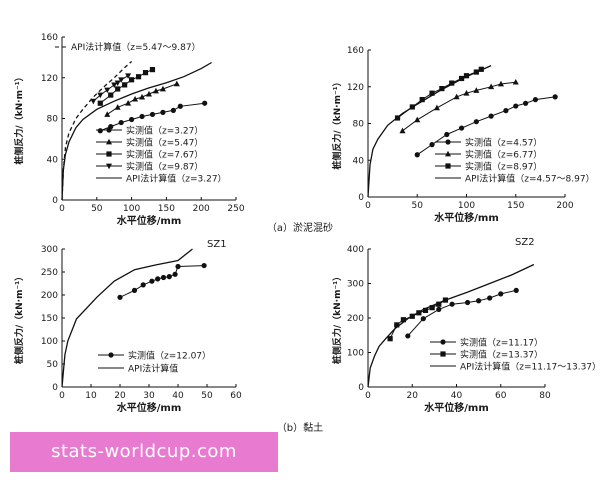  What do you see at coordinates (144, 452) in the screenshot?
I see `watermark-banner: stats-worldcup.com` at bounding box center [144, 452].